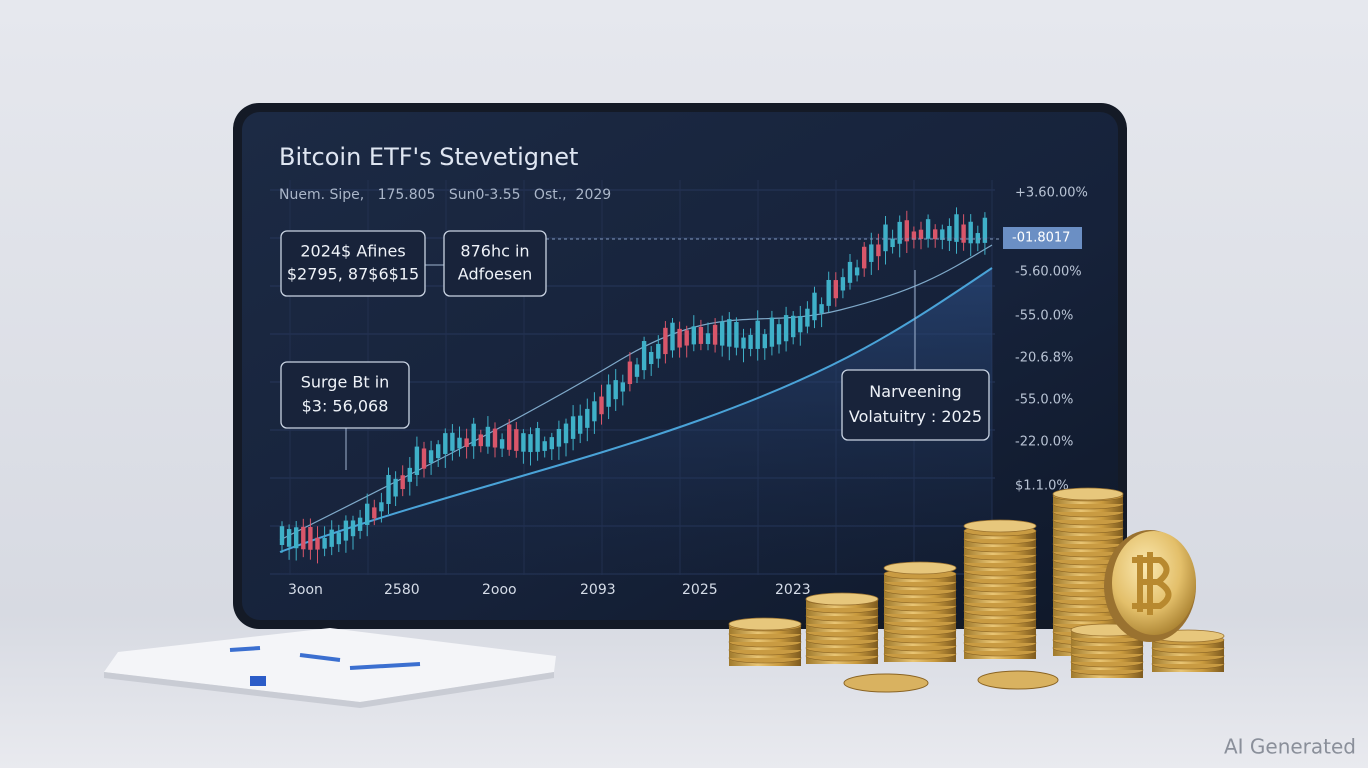  I want to click on subtitle: Nuem. Sipe, 175.805 Sun0-3.55 Ost., 2029, so click(445, 195).